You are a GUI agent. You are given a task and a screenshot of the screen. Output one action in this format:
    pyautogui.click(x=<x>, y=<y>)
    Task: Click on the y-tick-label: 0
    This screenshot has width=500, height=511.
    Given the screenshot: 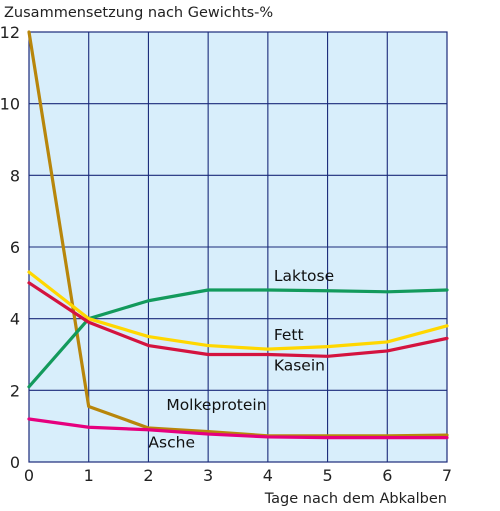 What is the action you would take?
    pyautogui.click(x=15, y=462)
    